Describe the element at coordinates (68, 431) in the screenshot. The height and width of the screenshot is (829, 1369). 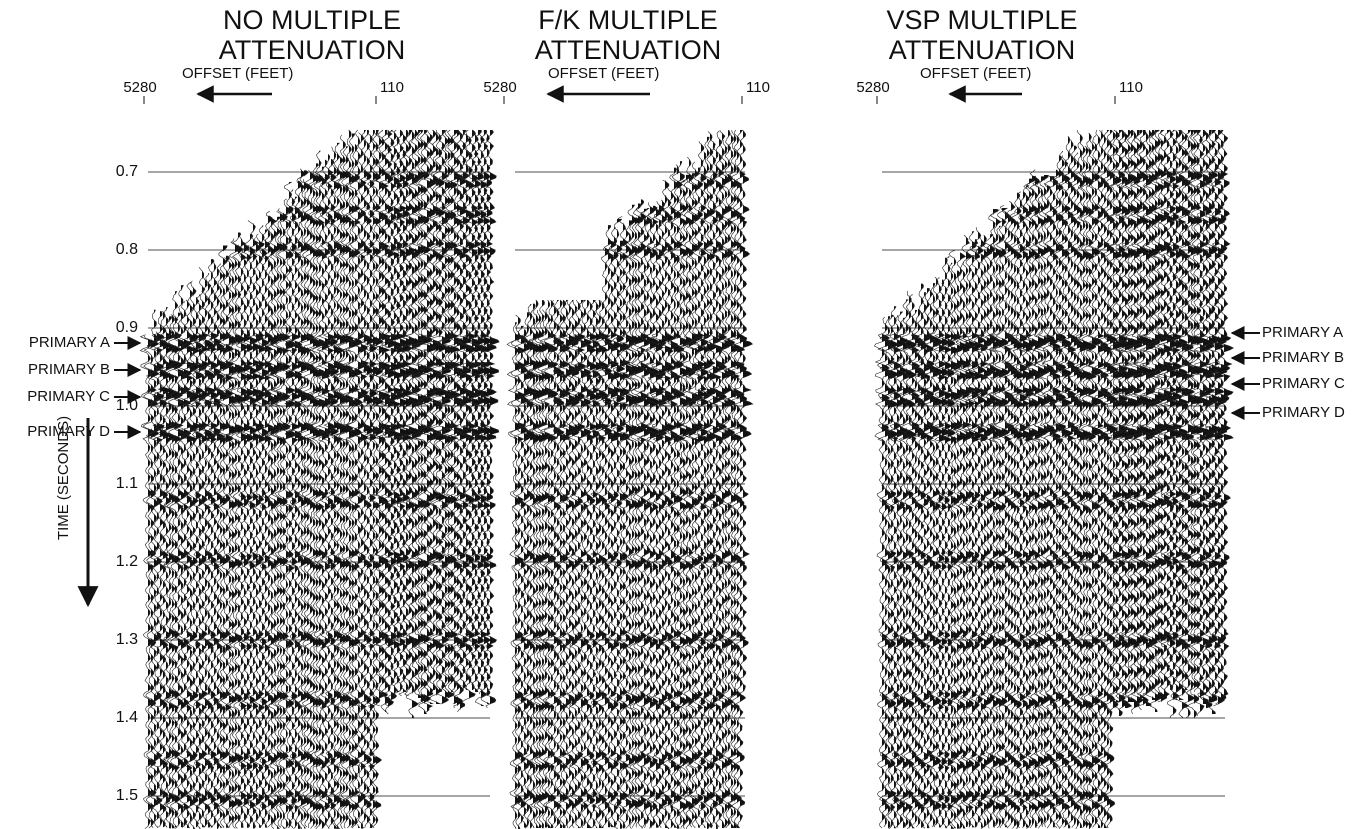
I see `primary-label: PRIMARY D` at that location.